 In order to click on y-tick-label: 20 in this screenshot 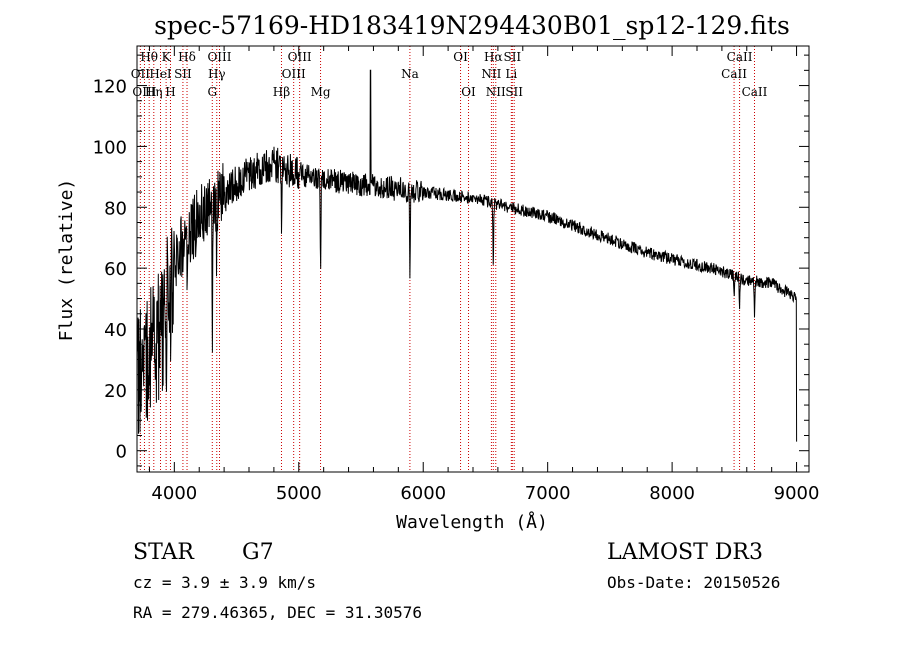, I will do `click(115, 391)`.